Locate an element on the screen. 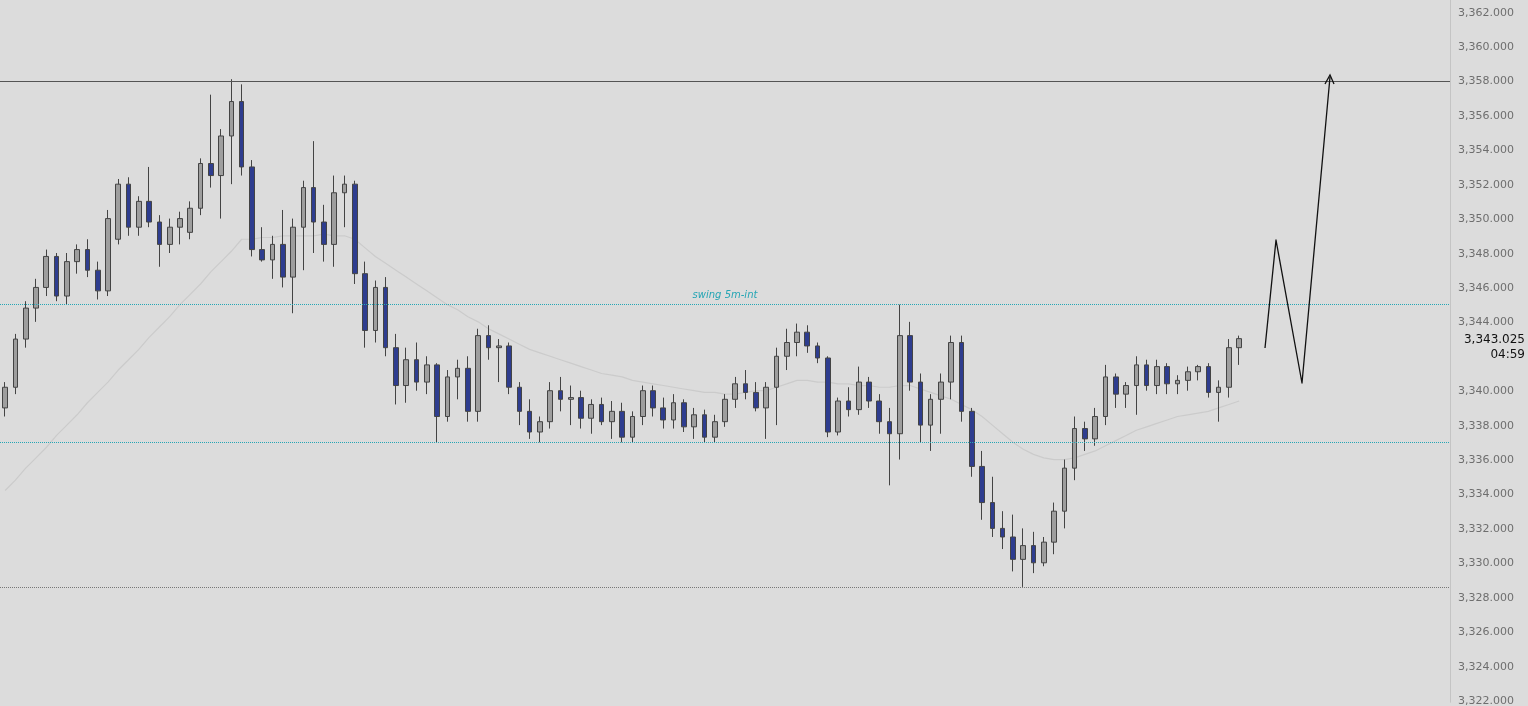  y-tick-label: 3,326.000 is located at coordinates (1486, 632).